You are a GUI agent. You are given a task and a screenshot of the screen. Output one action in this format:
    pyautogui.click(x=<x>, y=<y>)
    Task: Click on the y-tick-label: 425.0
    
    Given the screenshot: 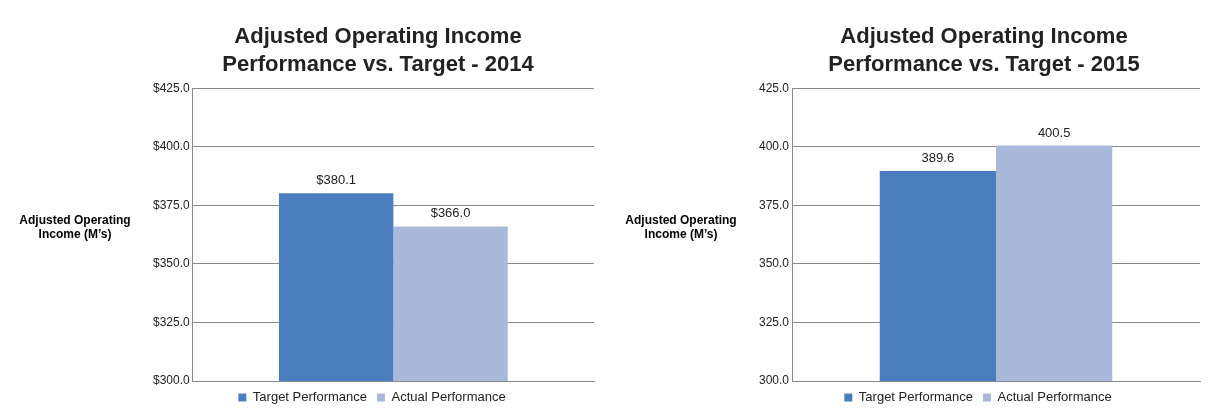 What is the action you would take?
    pyautogui.click(x=774, y=87)
    